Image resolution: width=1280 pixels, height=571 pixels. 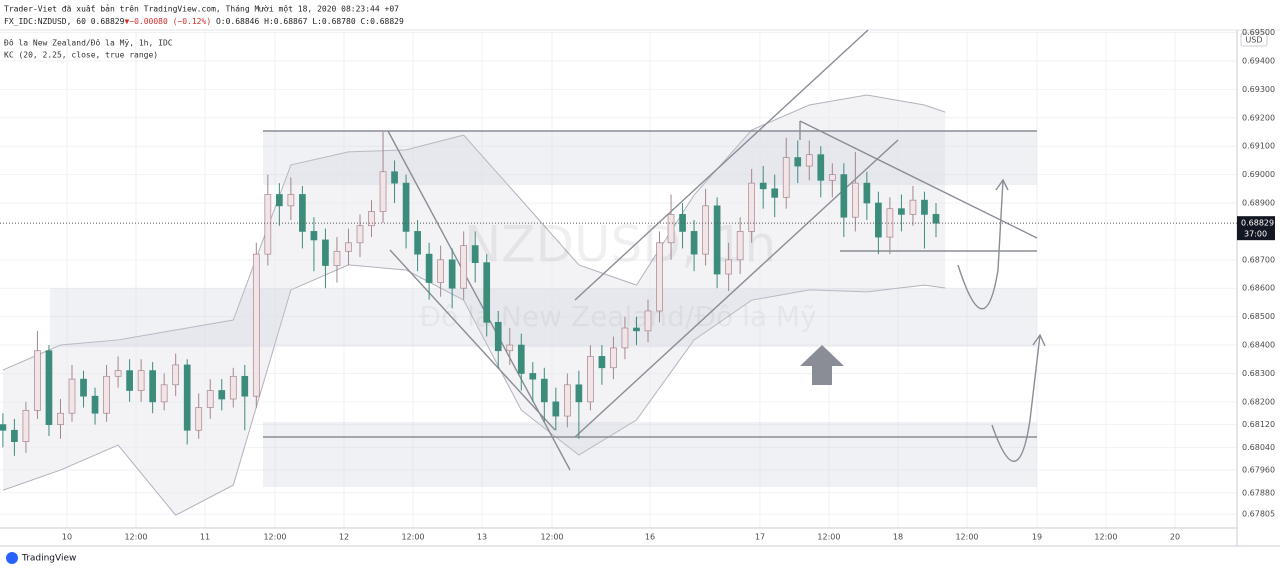 I want to click on y-tick-label: 0.68120, so click(x=1258, y=424).